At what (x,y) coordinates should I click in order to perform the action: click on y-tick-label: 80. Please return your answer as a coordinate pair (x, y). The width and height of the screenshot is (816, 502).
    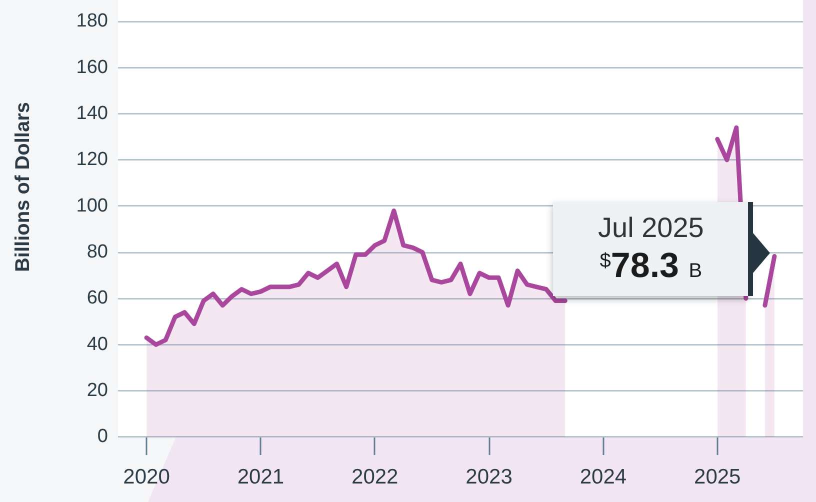
    Looking at the image, I should click on (97, 252).